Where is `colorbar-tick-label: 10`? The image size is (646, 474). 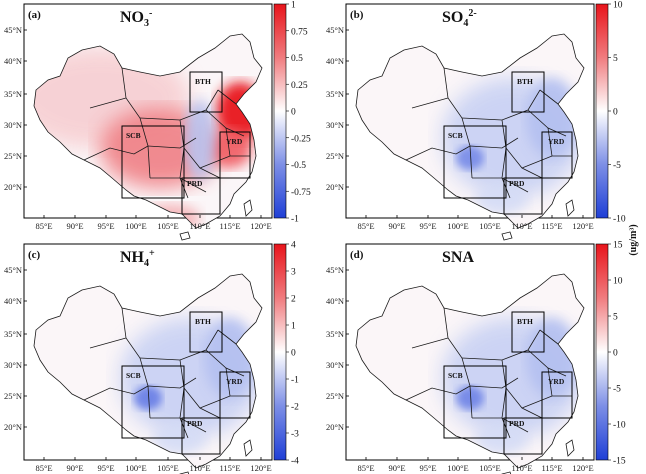 colorbar-tick-label: 10 is located at coordinates (618, 6).